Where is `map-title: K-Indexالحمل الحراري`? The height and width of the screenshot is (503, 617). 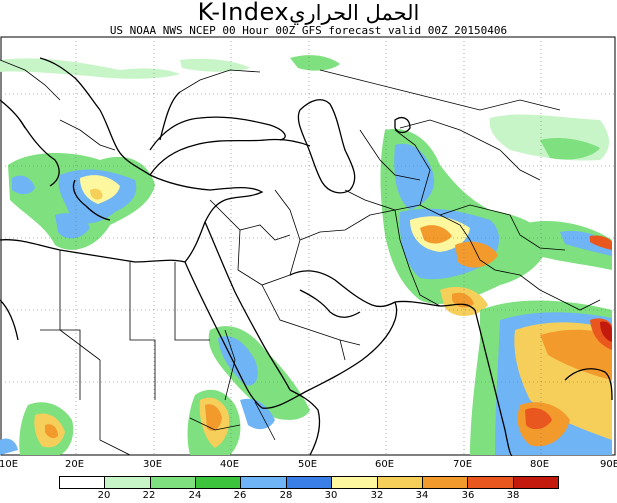
map-title: K-Indexالحمل الحراري is located at coordinates (308, 13).